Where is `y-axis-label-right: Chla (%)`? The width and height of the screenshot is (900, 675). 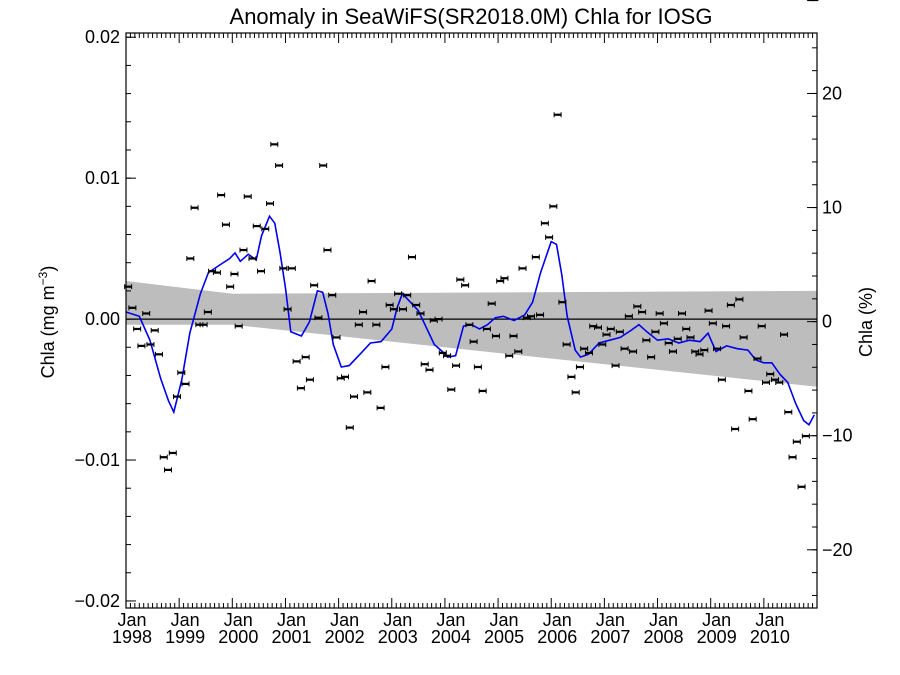 y-axis-label-right: Chla (%) is located at coordinates (866, 322).